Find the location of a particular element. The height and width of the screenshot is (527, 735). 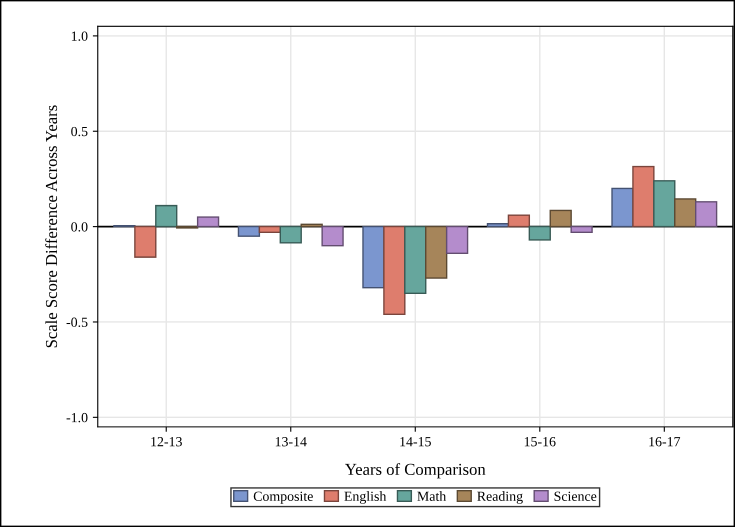

legend-label: English is located at coordinates (365, 497).